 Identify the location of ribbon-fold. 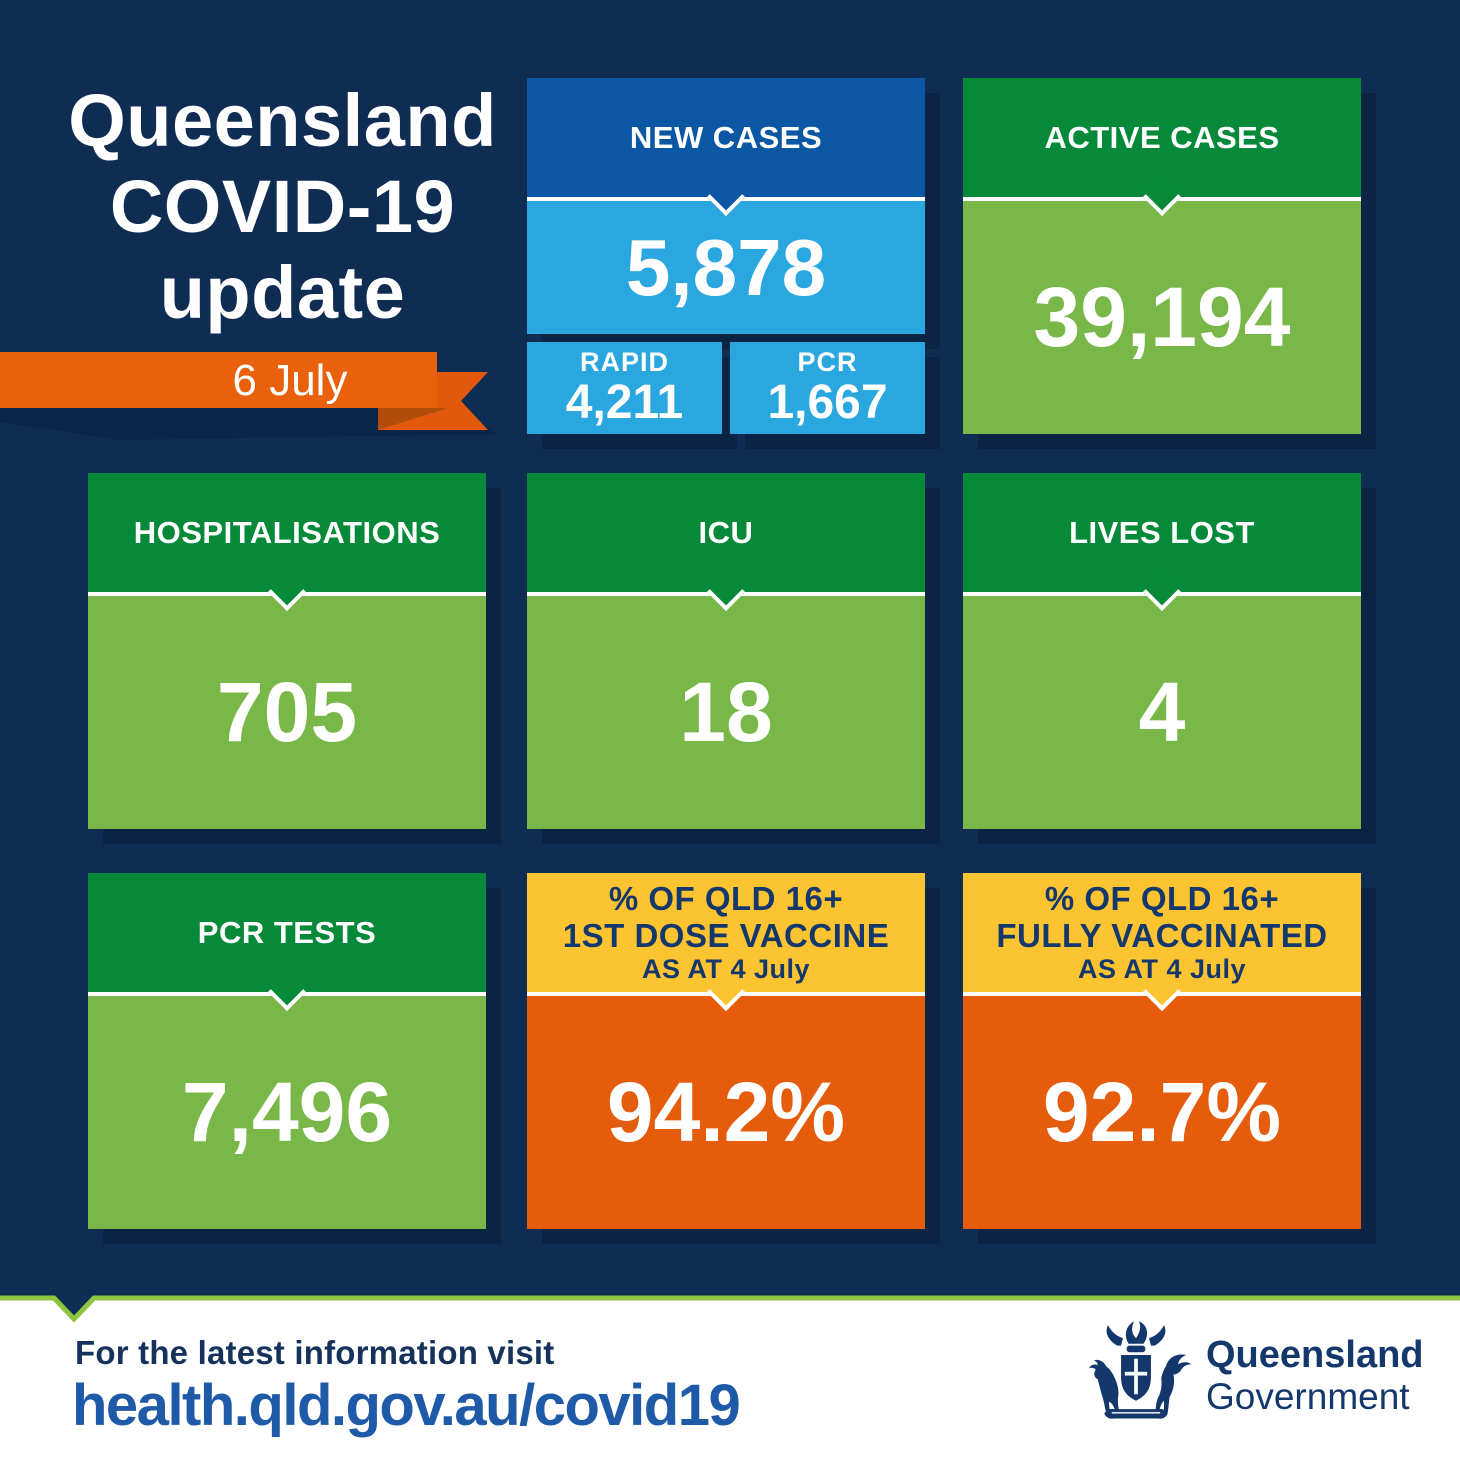
(413, 419).